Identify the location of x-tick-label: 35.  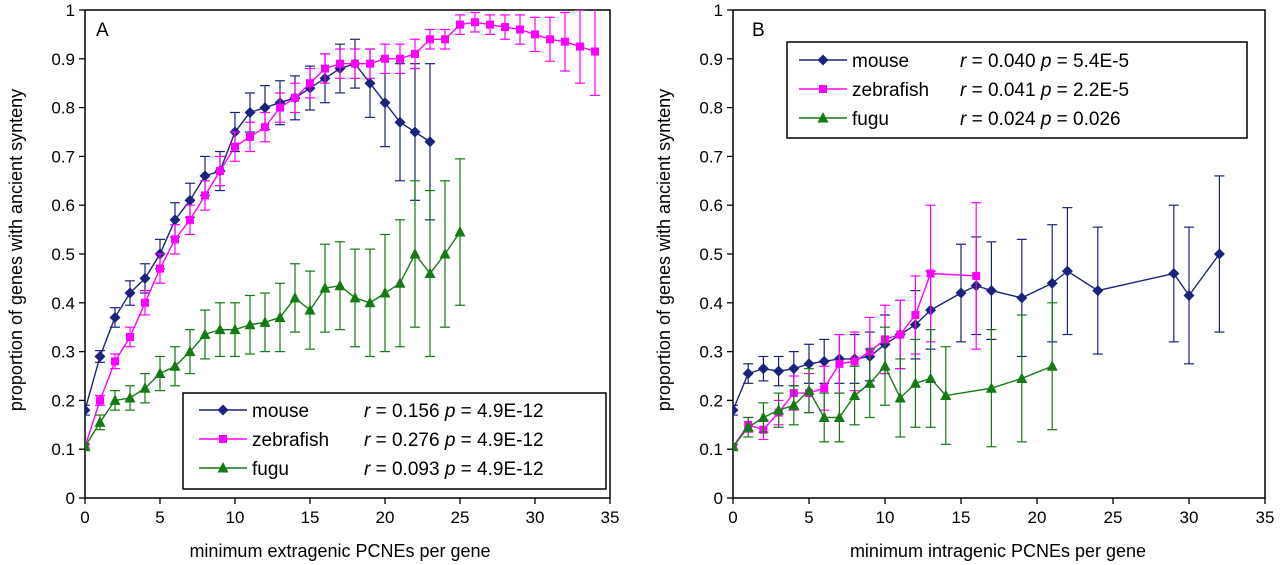
(610, 517).